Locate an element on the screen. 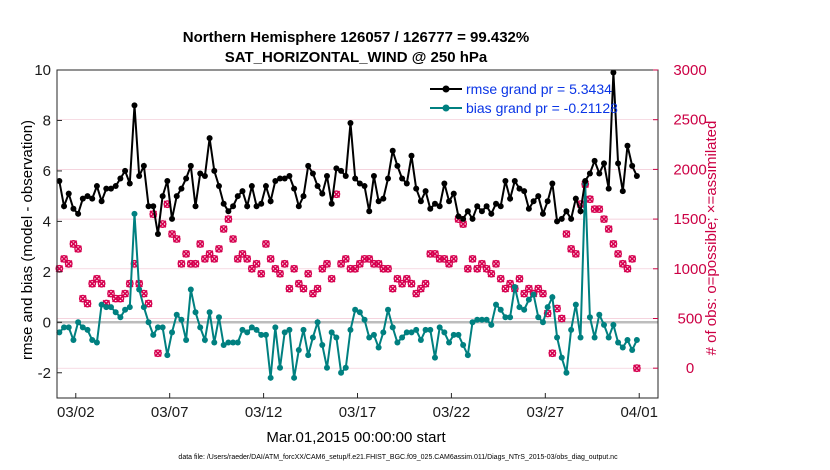 This screenshot has height=470, width=830. y-tick-label-2: 2 is located at coordinates (47, 272).